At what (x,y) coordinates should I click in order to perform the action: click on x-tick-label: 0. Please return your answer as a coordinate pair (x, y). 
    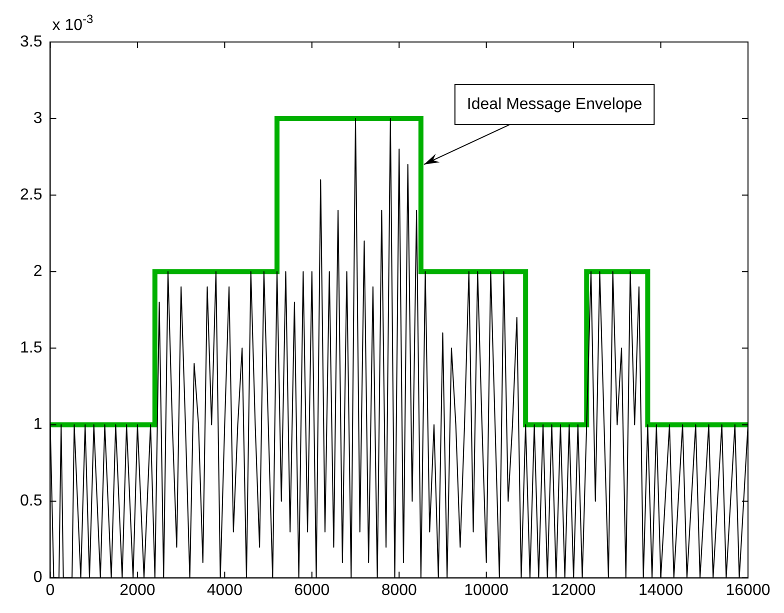
    Looking at the image, I should click on (50, 590).